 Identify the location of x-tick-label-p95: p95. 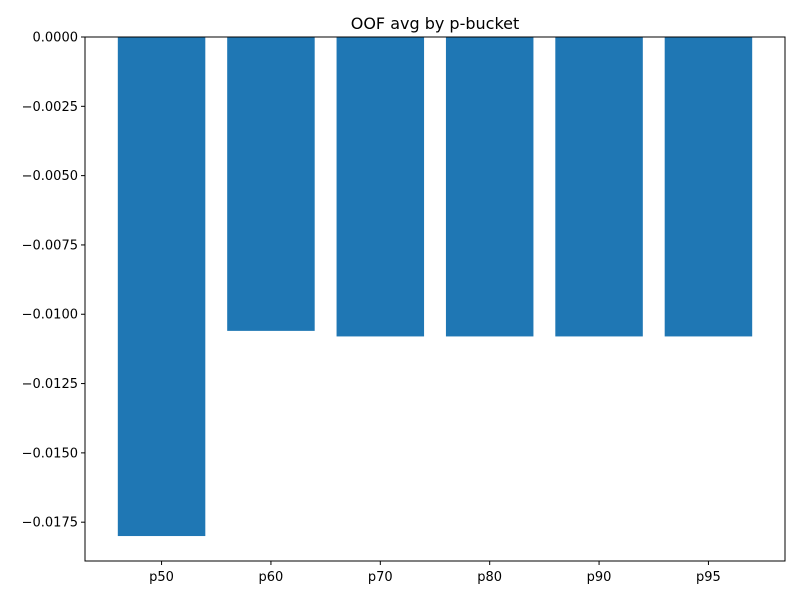
(708, 577).